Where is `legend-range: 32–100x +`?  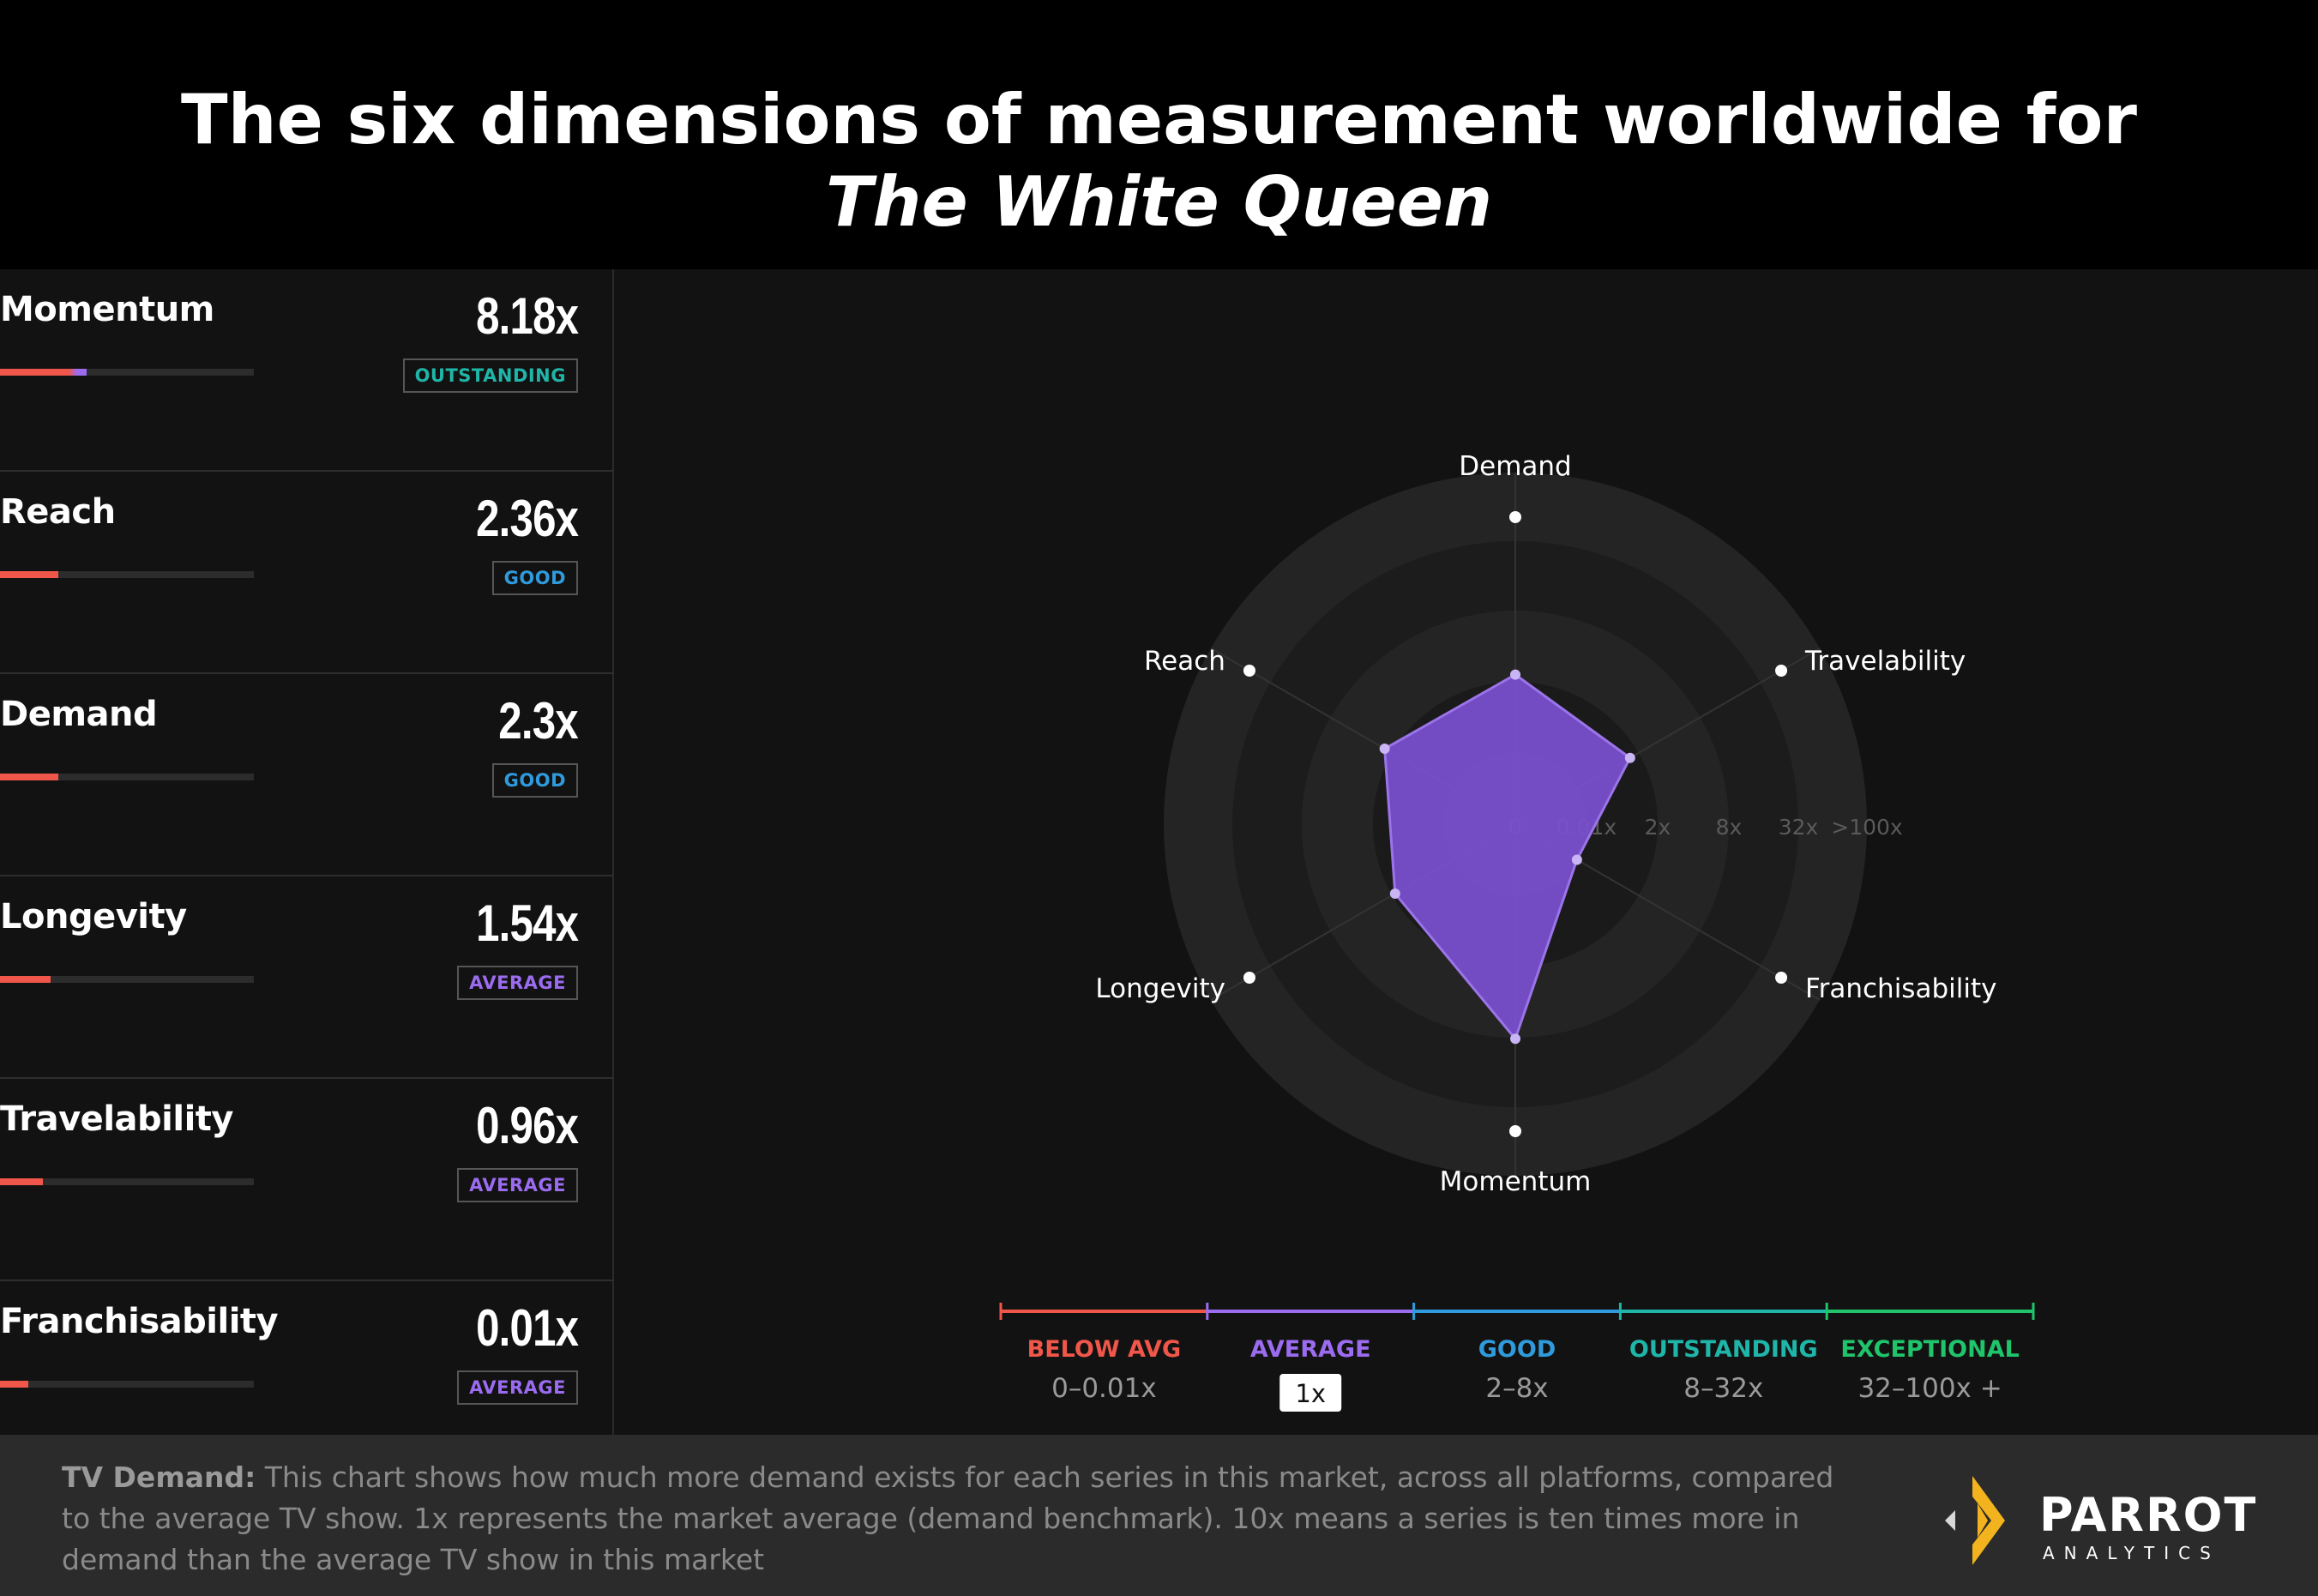
legend-range: 32–100x + is located at coordinates (1929, 1389).